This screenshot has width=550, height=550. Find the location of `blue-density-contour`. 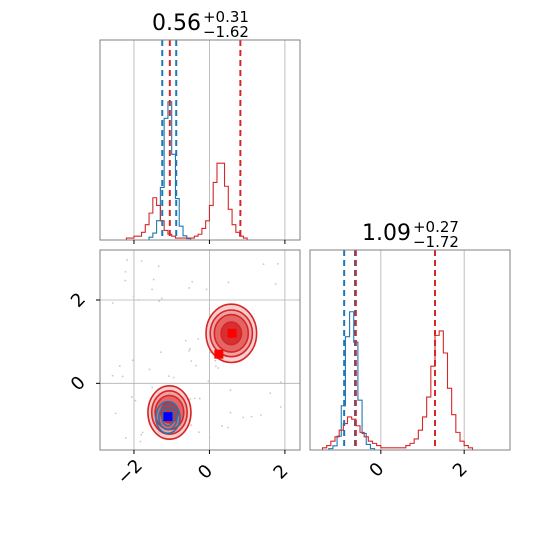

blue-density-contour is located at coordinates (168, 417).